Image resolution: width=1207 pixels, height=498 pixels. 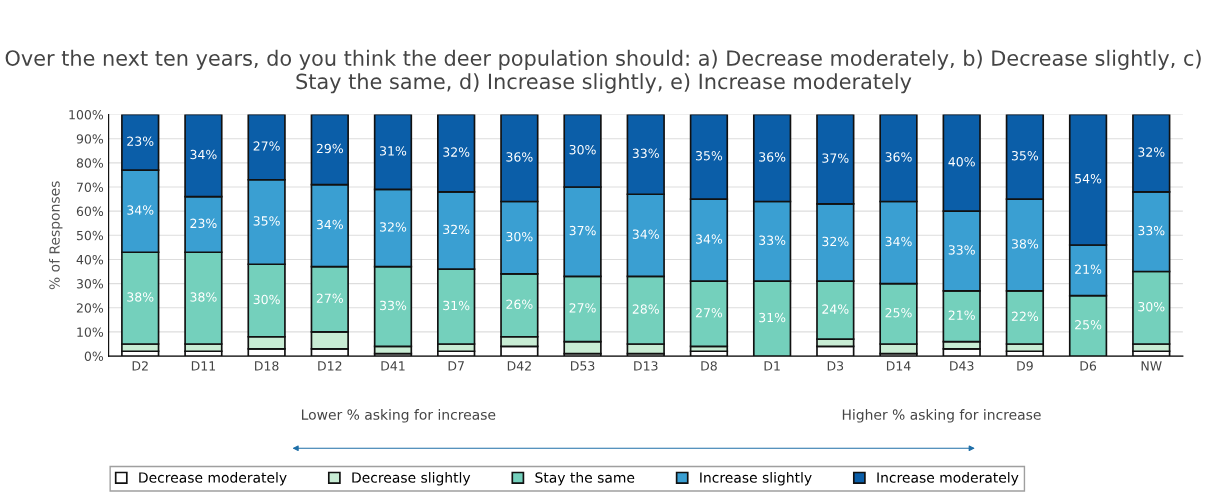 What do you see at coordinates (756, 479) in the screenshot?
I see `legend-label: Increase slightly` at bounding box center [756, 479].